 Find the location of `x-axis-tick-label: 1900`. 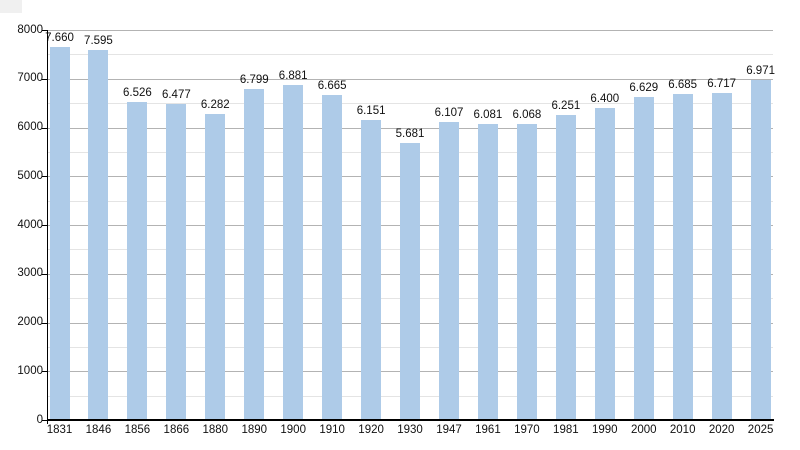

x-axis-tick-label: 1900 is located at coordinates (293, 430).